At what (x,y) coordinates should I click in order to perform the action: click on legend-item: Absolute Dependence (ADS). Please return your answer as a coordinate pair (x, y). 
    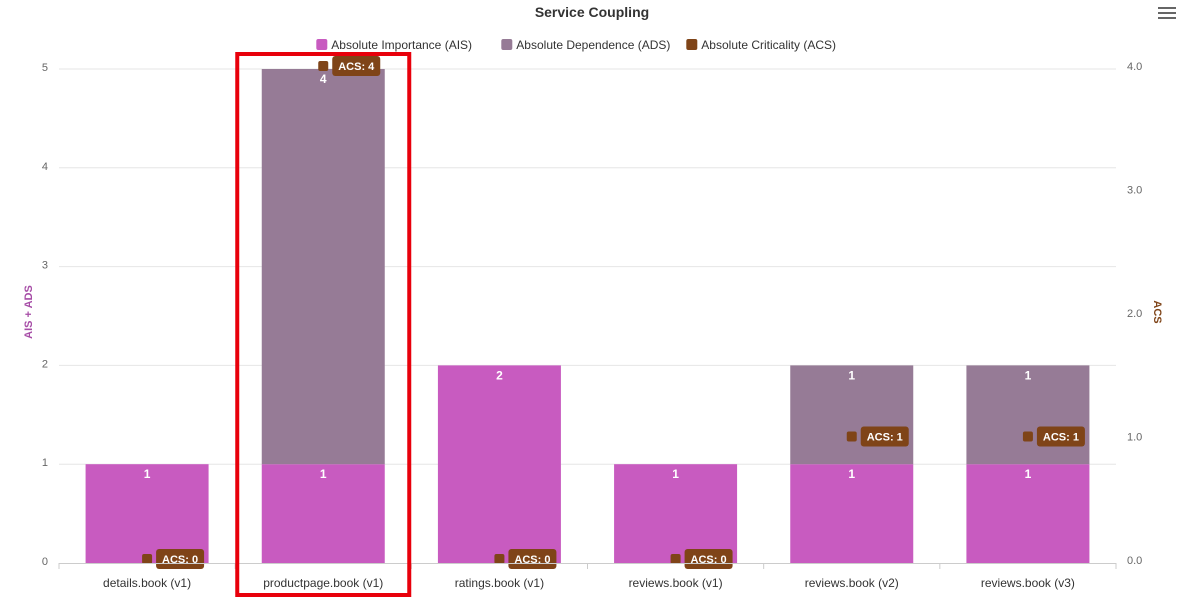
    Looking at the image, I should click on (585, 45).